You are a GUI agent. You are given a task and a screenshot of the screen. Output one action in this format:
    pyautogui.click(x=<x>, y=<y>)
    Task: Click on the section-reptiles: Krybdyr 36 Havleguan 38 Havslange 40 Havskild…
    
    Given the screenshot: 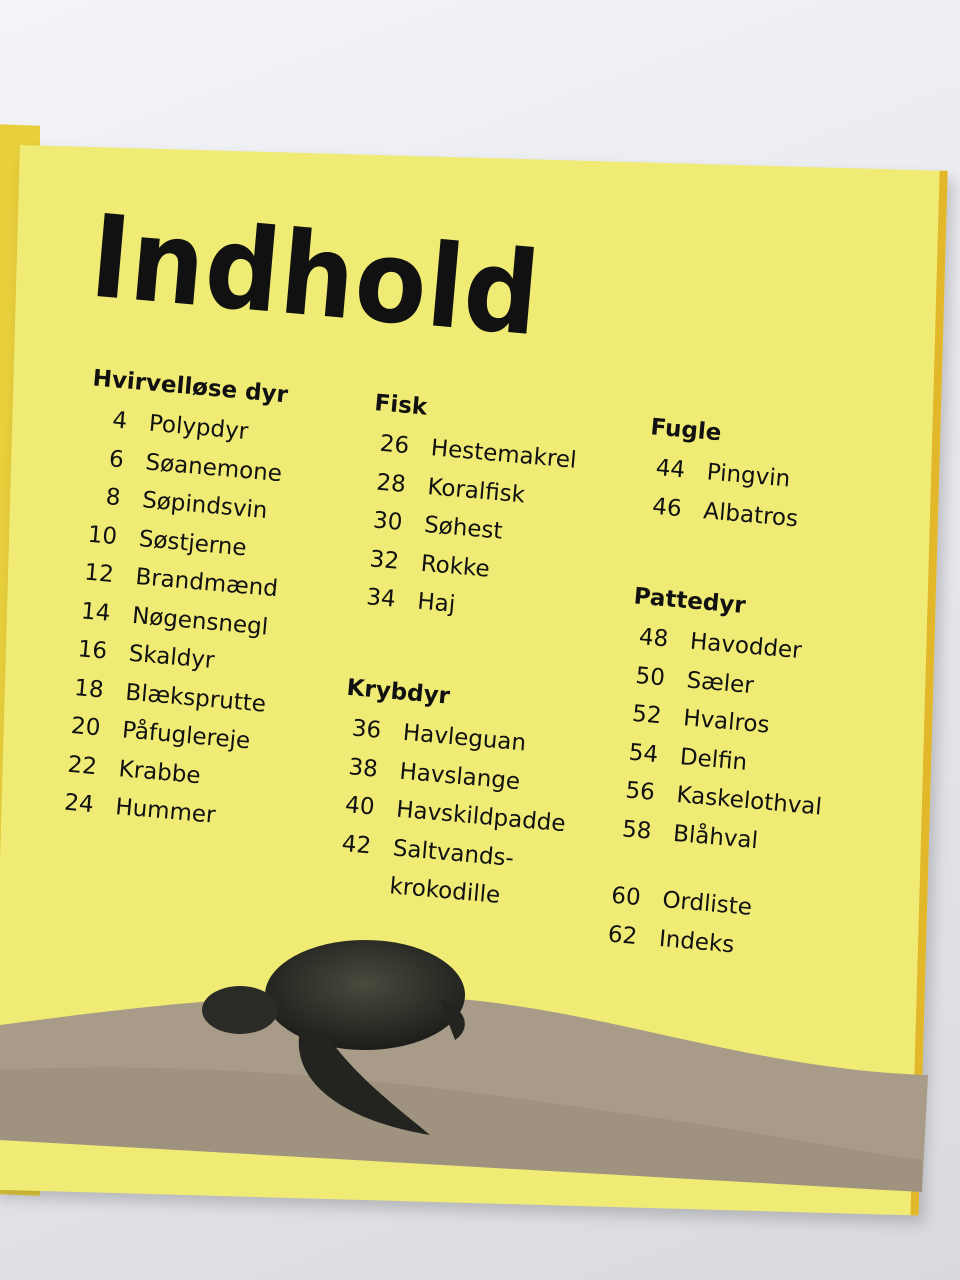 What is the action you would take?
    pyautogui.click(x=452, y=801)
    